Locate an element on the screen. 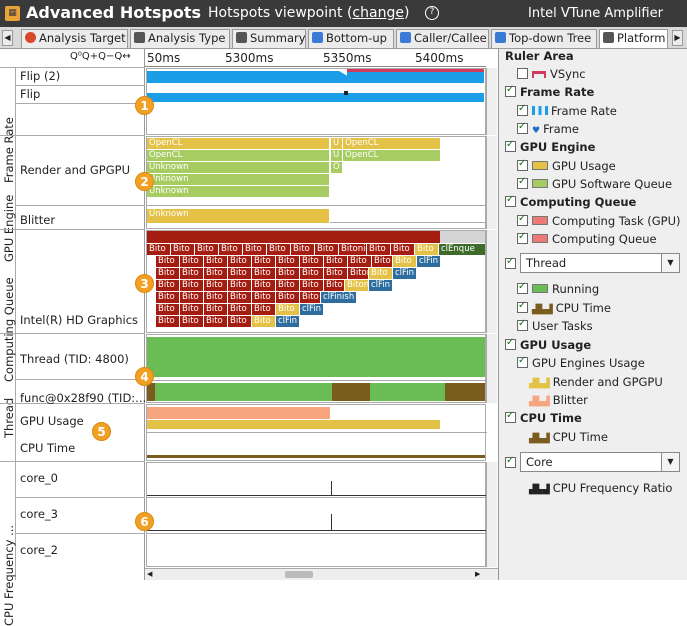 Image resolution: width=687 pixels, height=626 pixels. running-option: Running is located at coordinates (558, 288).